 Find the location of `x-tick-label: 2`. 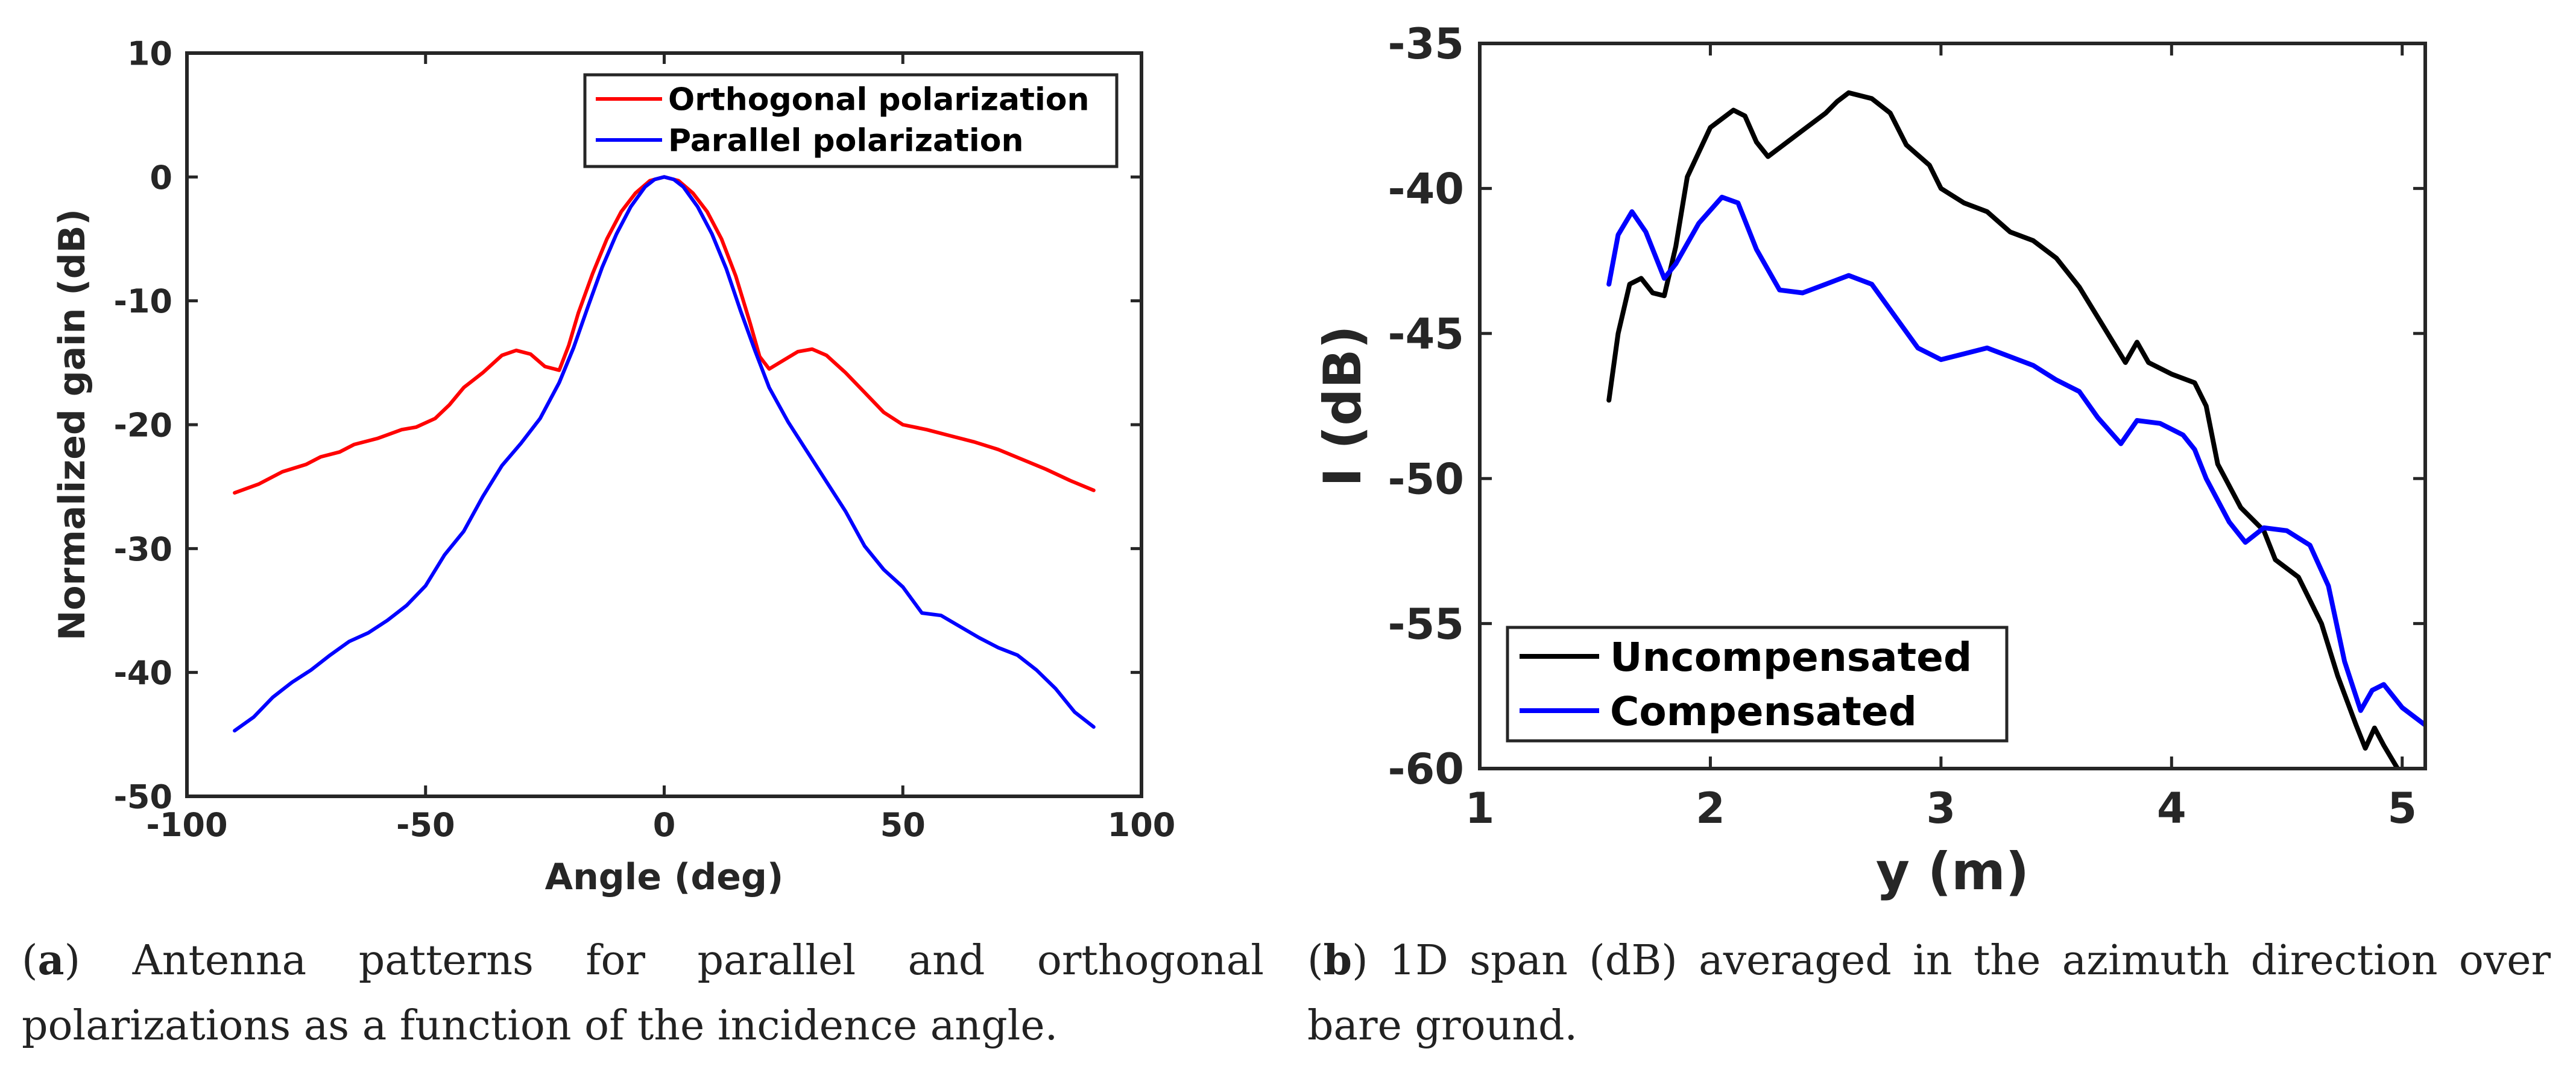

x-tick-label: 2 is located at coordinates (1710, 808).